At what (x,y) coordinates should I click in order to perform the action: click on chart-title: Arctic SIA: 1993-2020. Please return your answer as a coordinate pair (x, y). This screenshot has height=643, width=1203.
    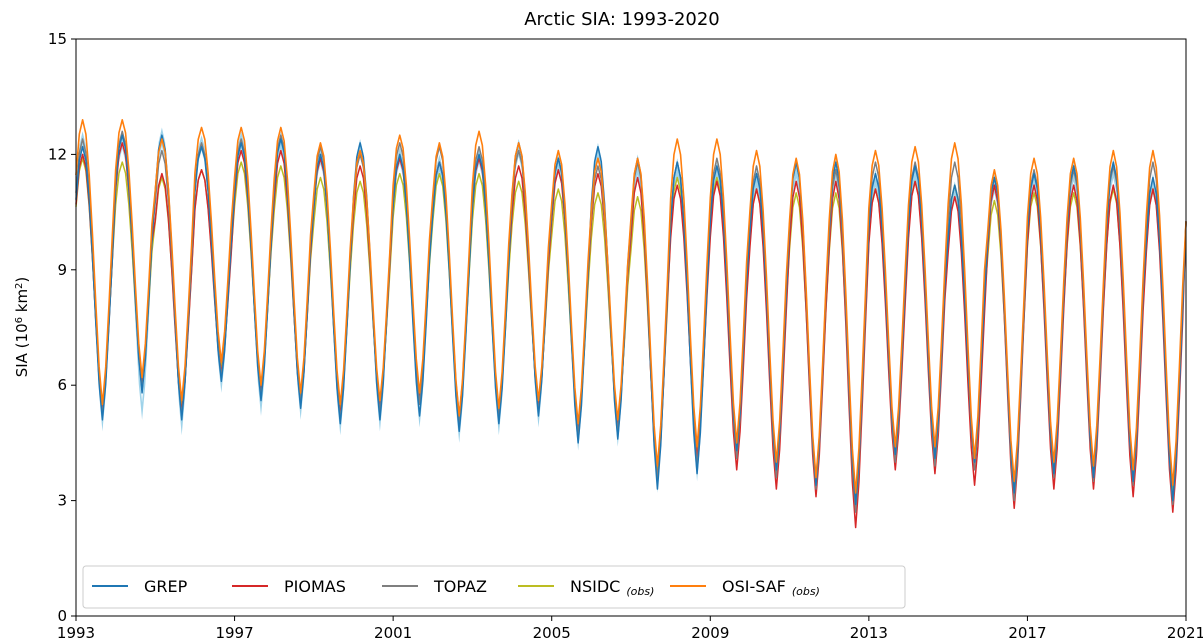
    Looking at the image, I should click on (622, 19).